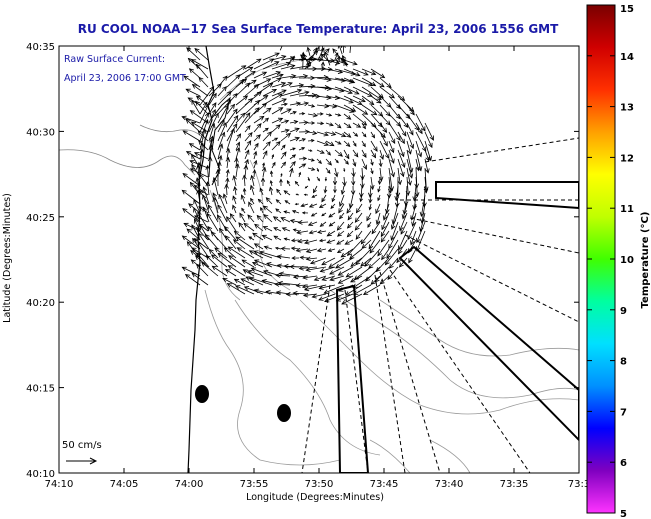 This screenshot has width=651, height=519. Describe the element at coordinates (202, 394) in the screenshot. I see `buoy-marker` at that location.